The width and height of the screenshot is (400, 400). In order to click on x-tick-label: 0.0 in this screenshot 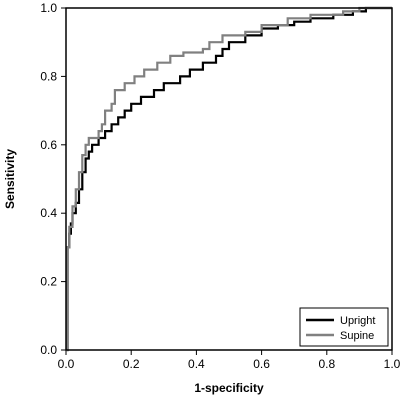, I will do `click(66, 364)`.